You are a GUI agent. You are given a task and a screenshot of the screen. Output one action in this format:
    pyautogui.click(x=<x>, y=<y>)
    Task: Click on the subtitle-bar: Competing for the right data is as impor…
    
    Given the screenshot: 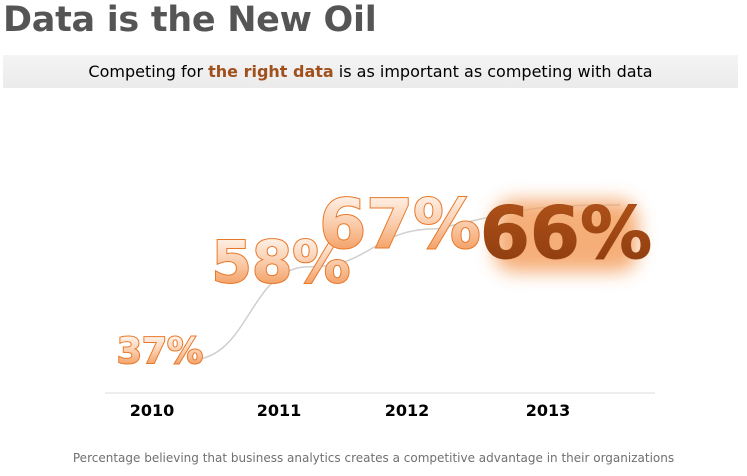 What is the action you would take?
    pyautogui.click(x=370, y=71)
    